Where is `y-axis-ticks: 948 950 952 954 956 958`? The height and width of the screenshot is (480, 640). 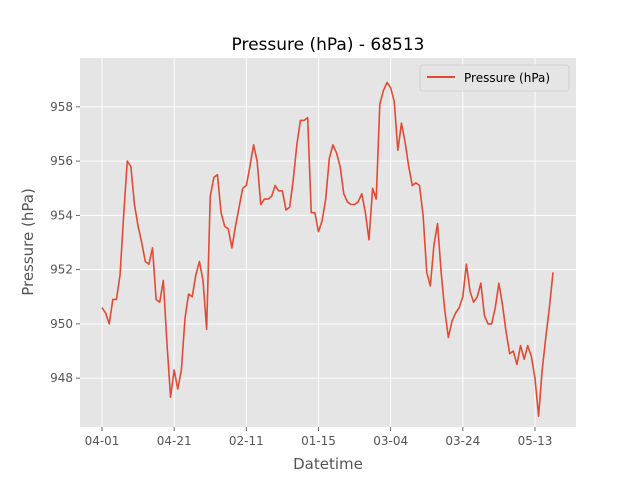 y-axis-ticks: 948 950 952 954 956 958 is located at coordinates (65, 242).